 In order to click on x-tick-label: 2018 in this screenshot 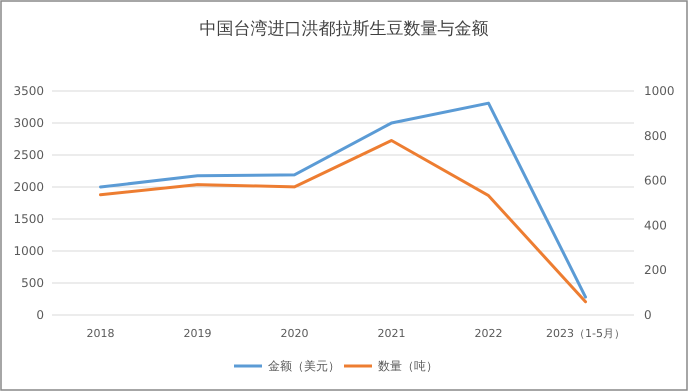, I will do `click(100, 333)`.